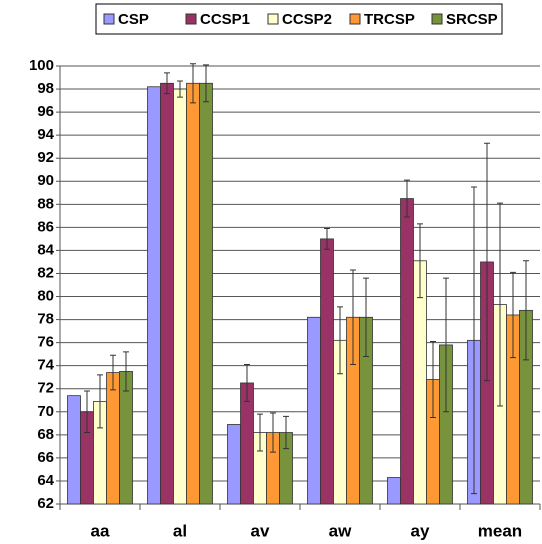 Image resolution: width=542 pixels, height=544 pixels. What do you see at coordinates (45, 480) in the screenshot?
I see `y-tick-label: 64` at bounding box center [45, 480].